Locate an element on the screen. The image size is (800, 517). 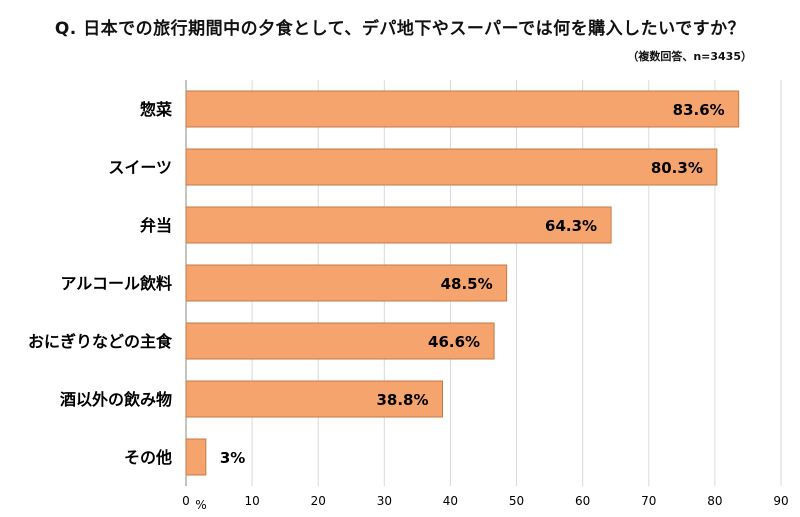
value-label: 46.6% is located at coordinates (454, 342).